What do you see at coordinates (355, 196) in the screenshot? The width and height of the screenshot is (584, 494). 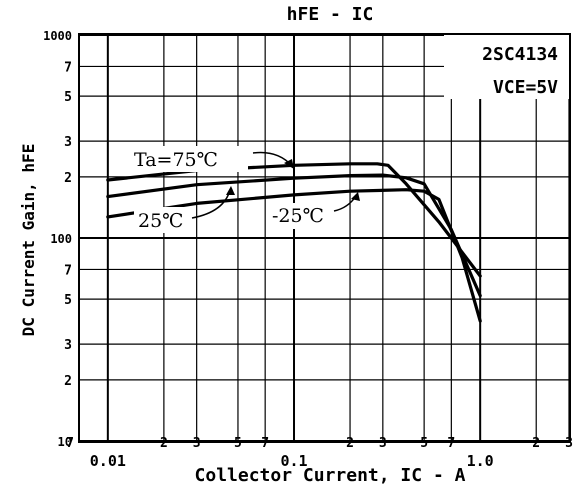 I see `series-label-minus25c-arrowhead` at bounding box center [355, 196].